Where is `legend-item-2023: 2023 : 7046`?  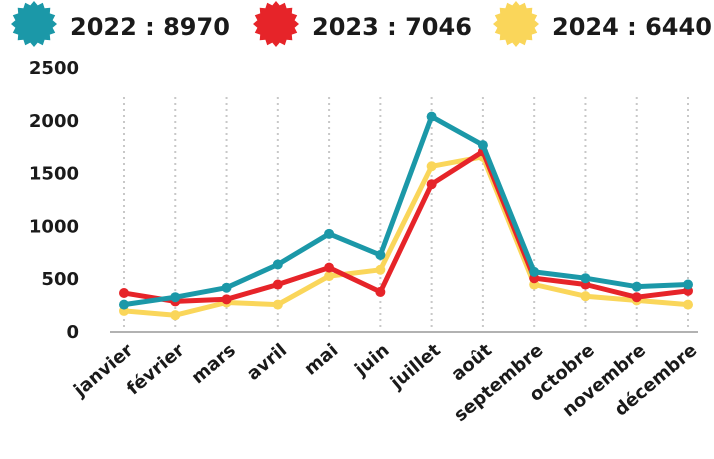 legend-item-2023: 2023 : 7046 is located at coordinates (362, 24).